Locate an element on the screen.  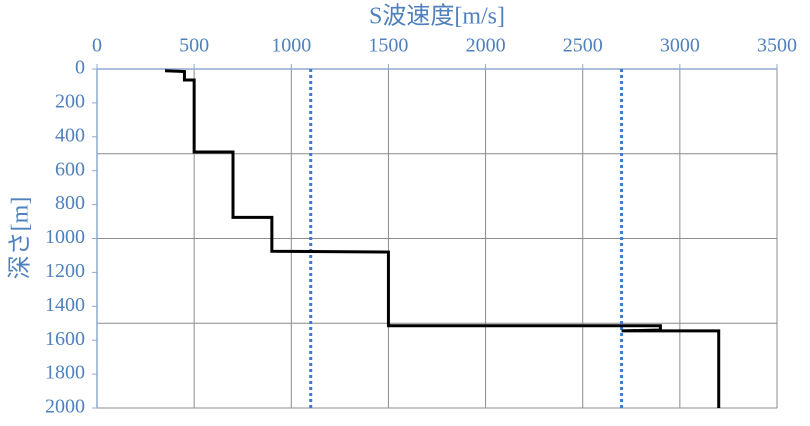
y-axis-title: 深さ[m] is located at coordinates (20, 238).